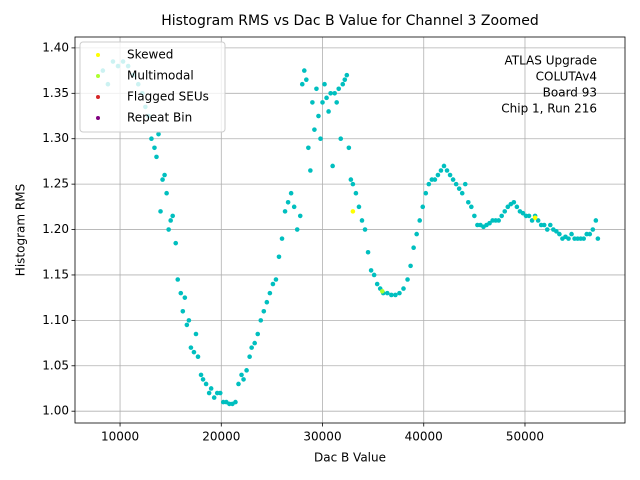 This screenshot has height=480, width=640. Describe the element at coordinates (525, 437) in the screenshot. I see `x-tick-label: 50000` at that location.